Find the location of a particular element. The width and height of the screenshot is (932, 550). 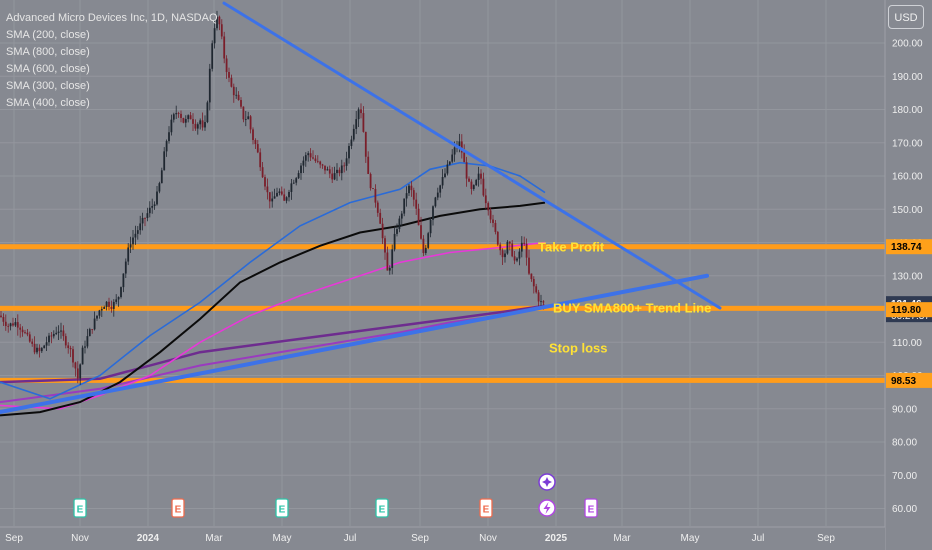

time-tick: May is located at coordinates (690, 538).